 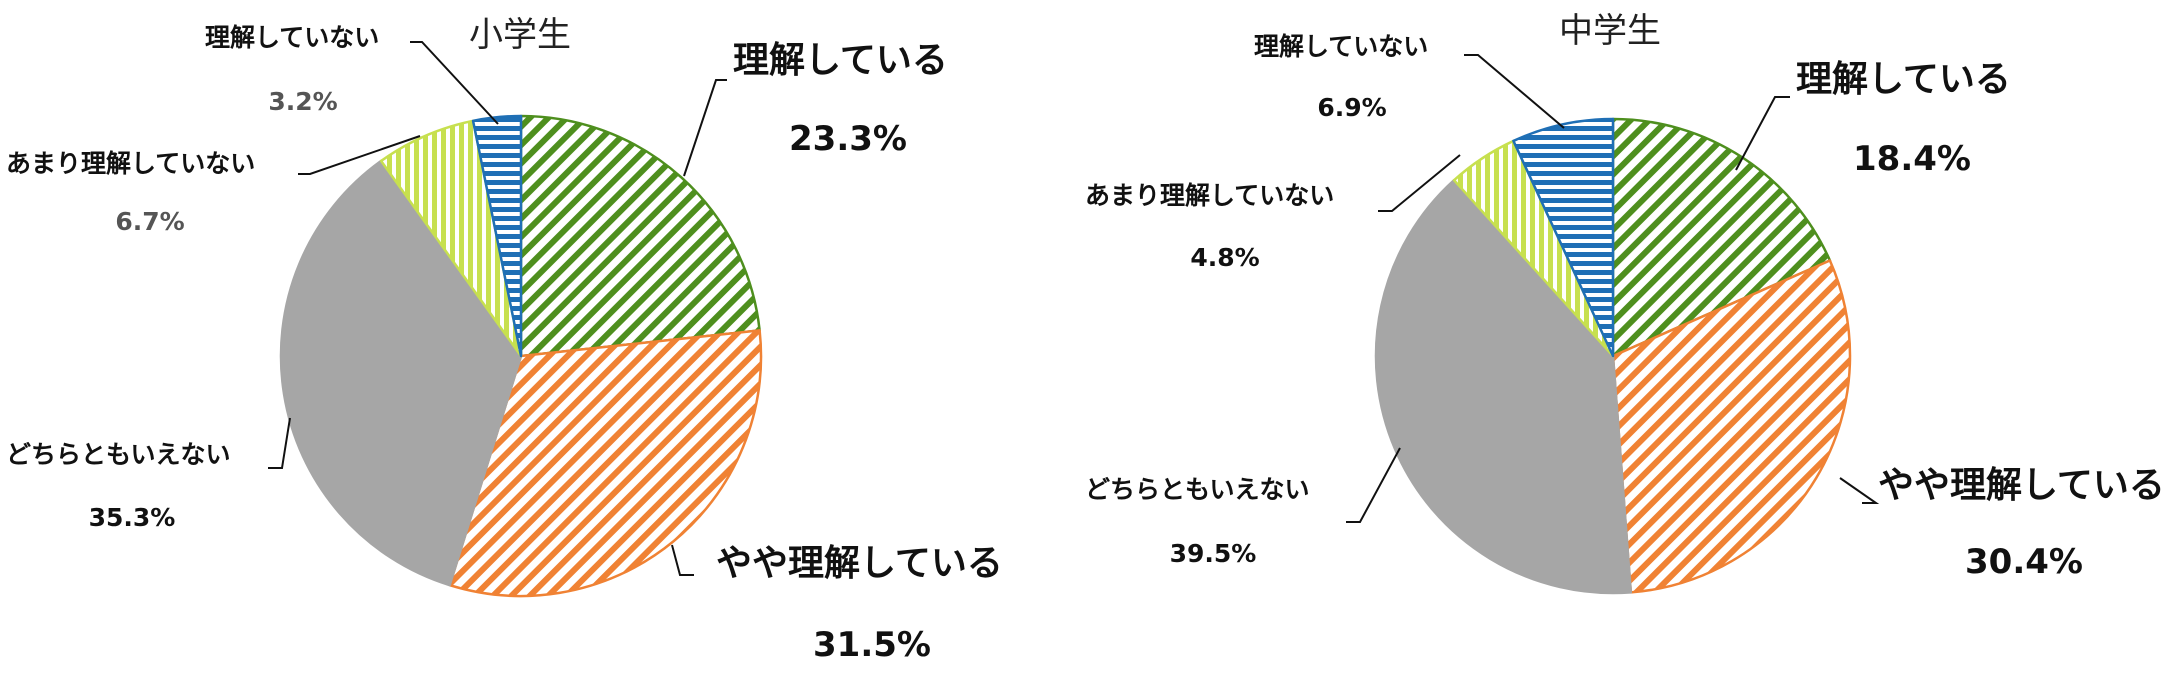 What do you see at coordinates (520, 35) in the screenshot?
I see `chart-title: 小学生` at bounding box center [520, 35].